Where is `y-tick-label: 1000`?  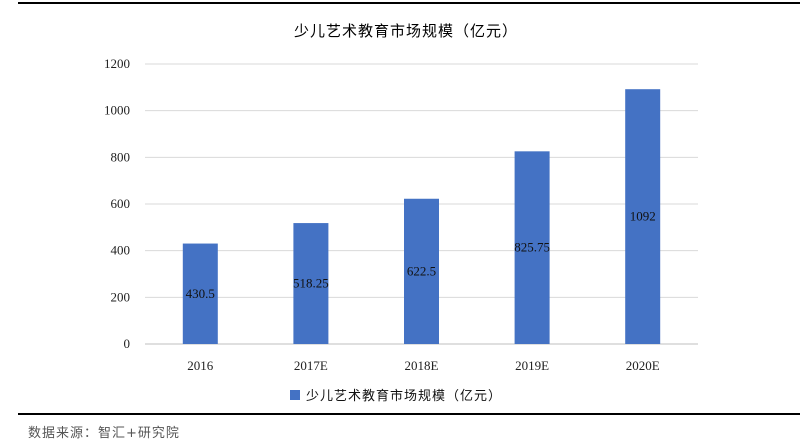
y-tick-label: 1000 is located at coordinates (117, 110).